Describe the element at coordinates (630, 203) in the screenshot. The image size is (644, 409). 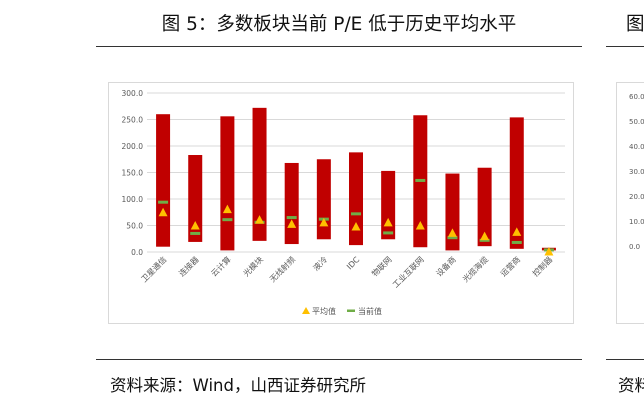
I see `next-chart-frame: 60.0 50.0 40.0 30.0 20.0 10.0 0.0` at that location.